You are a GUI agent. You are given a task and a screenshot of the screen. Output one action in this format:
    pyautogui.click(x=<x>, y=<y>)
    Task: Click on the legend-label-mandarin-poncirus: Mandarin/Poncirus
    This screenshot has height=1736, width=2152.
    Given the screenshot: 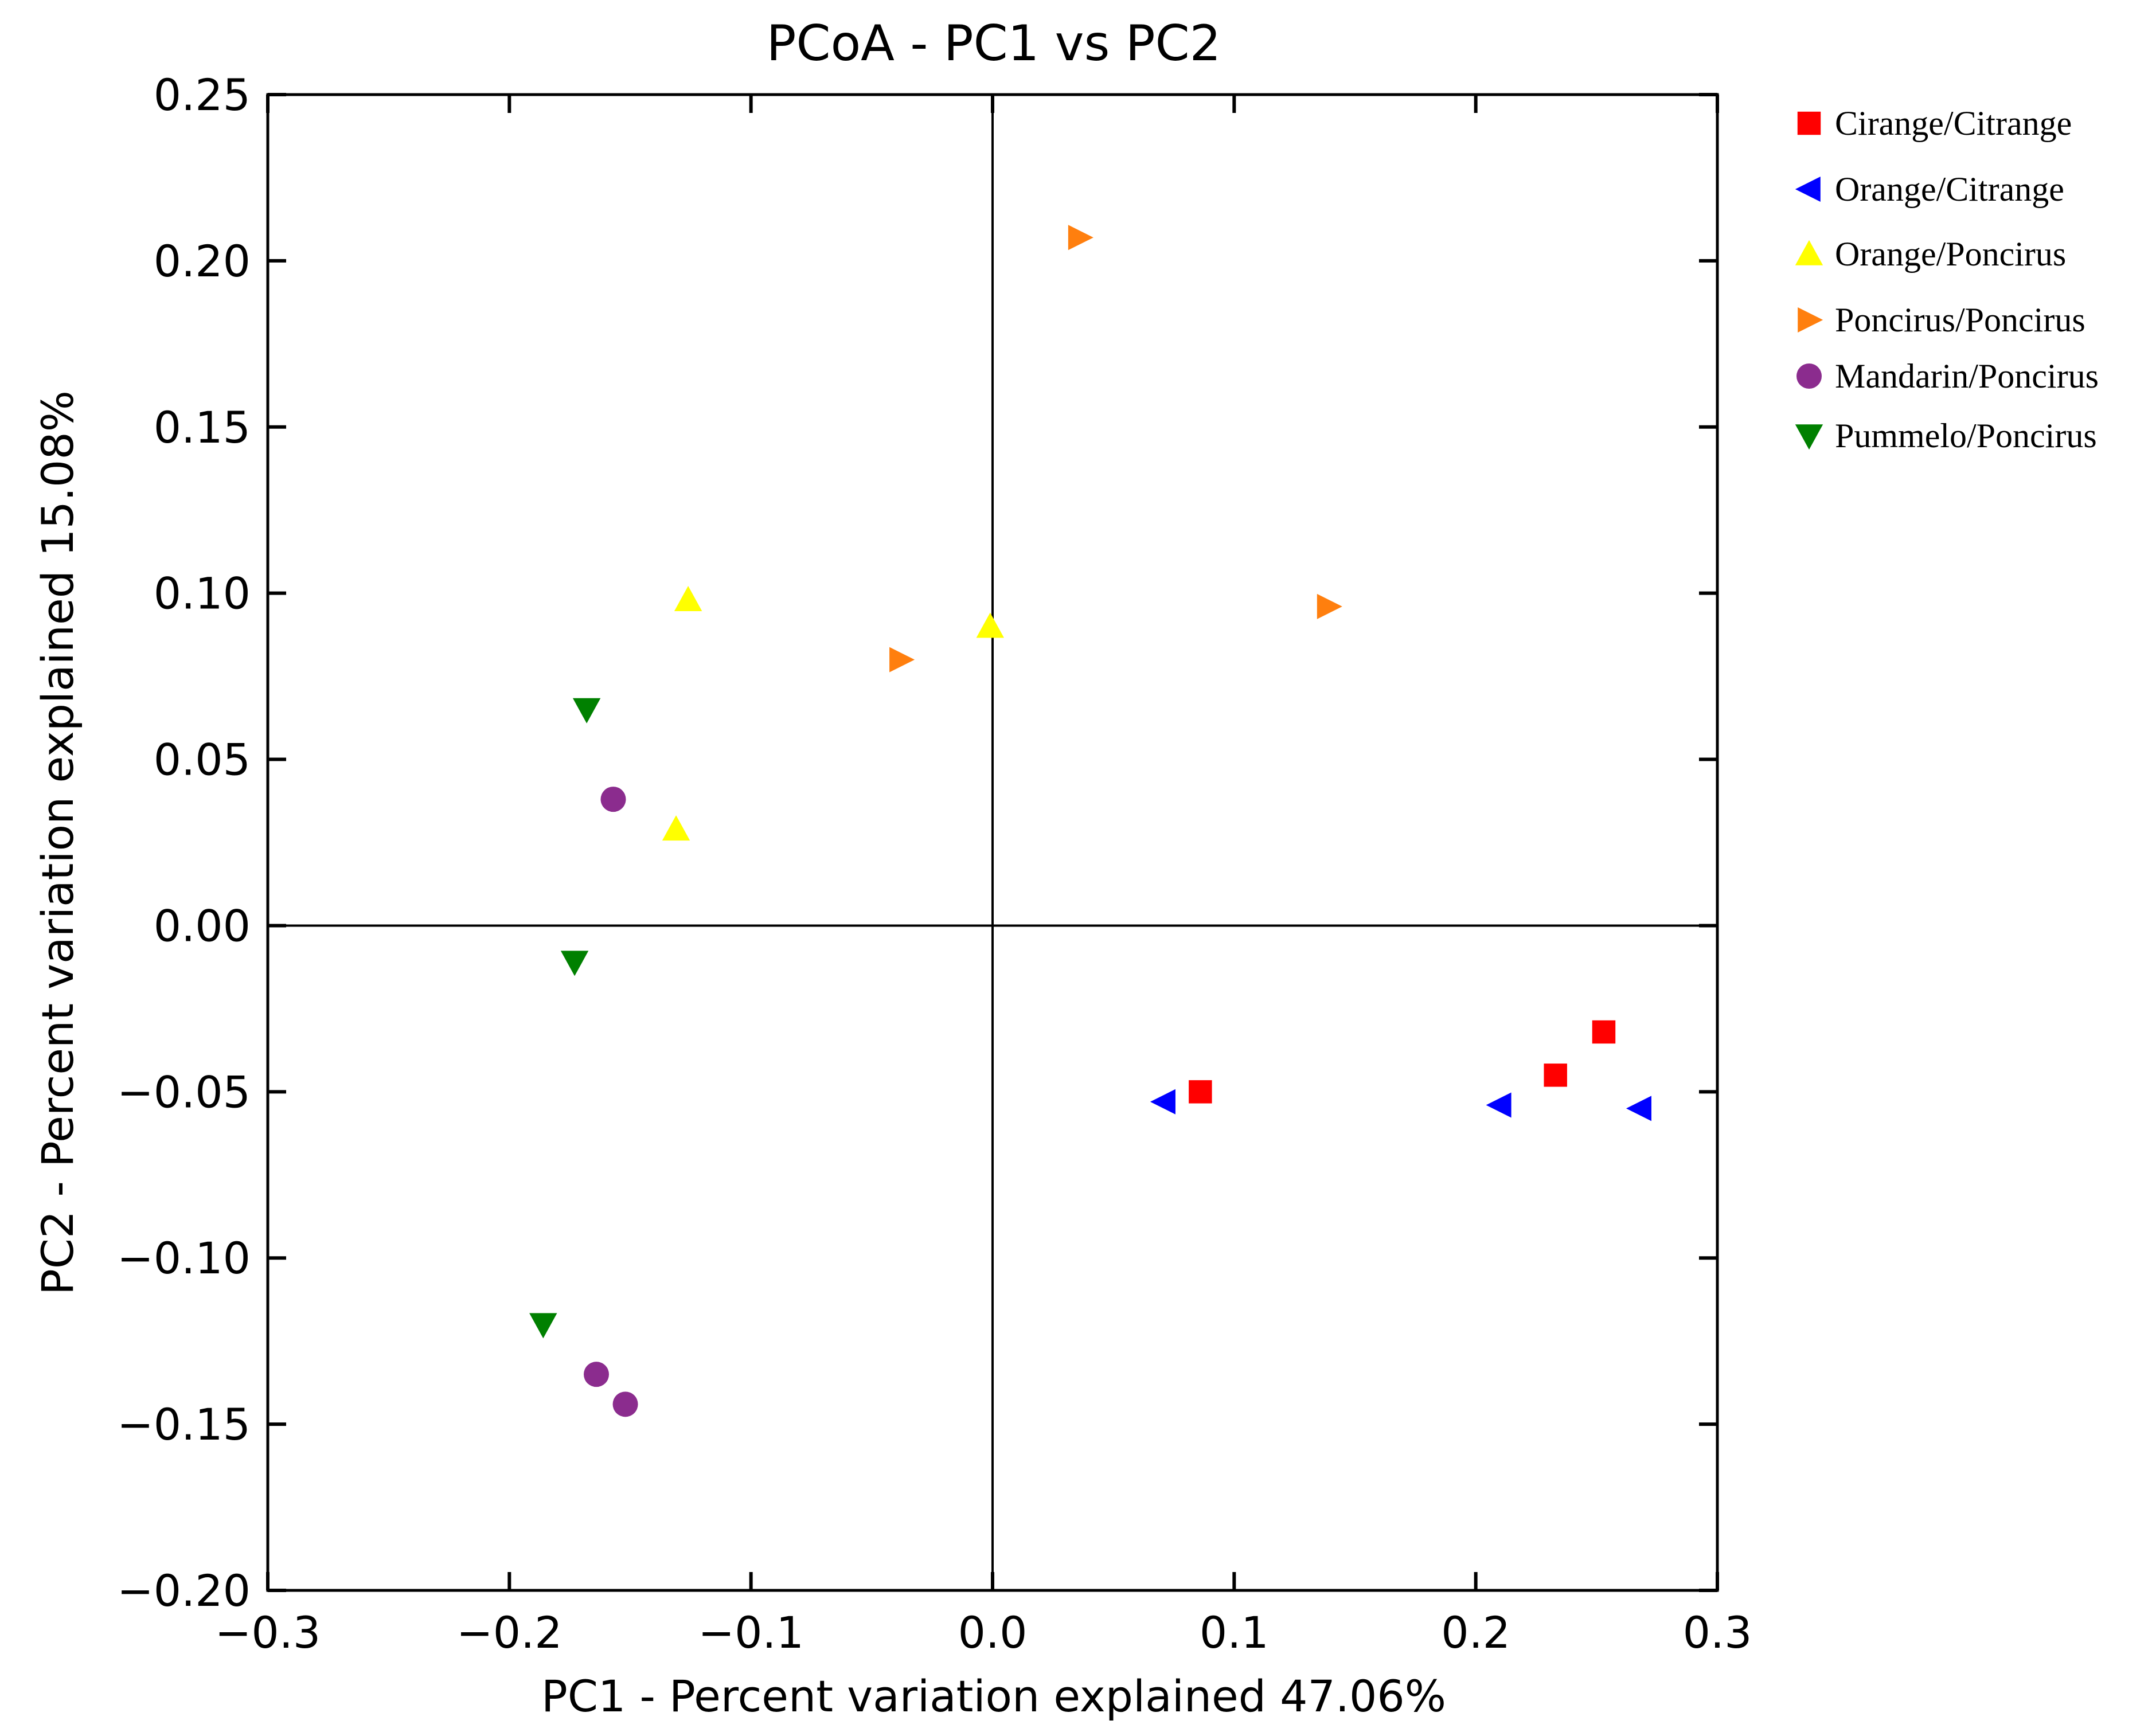 What is the action you would take?
    pyautogui.click(x=1967, y=376)
    